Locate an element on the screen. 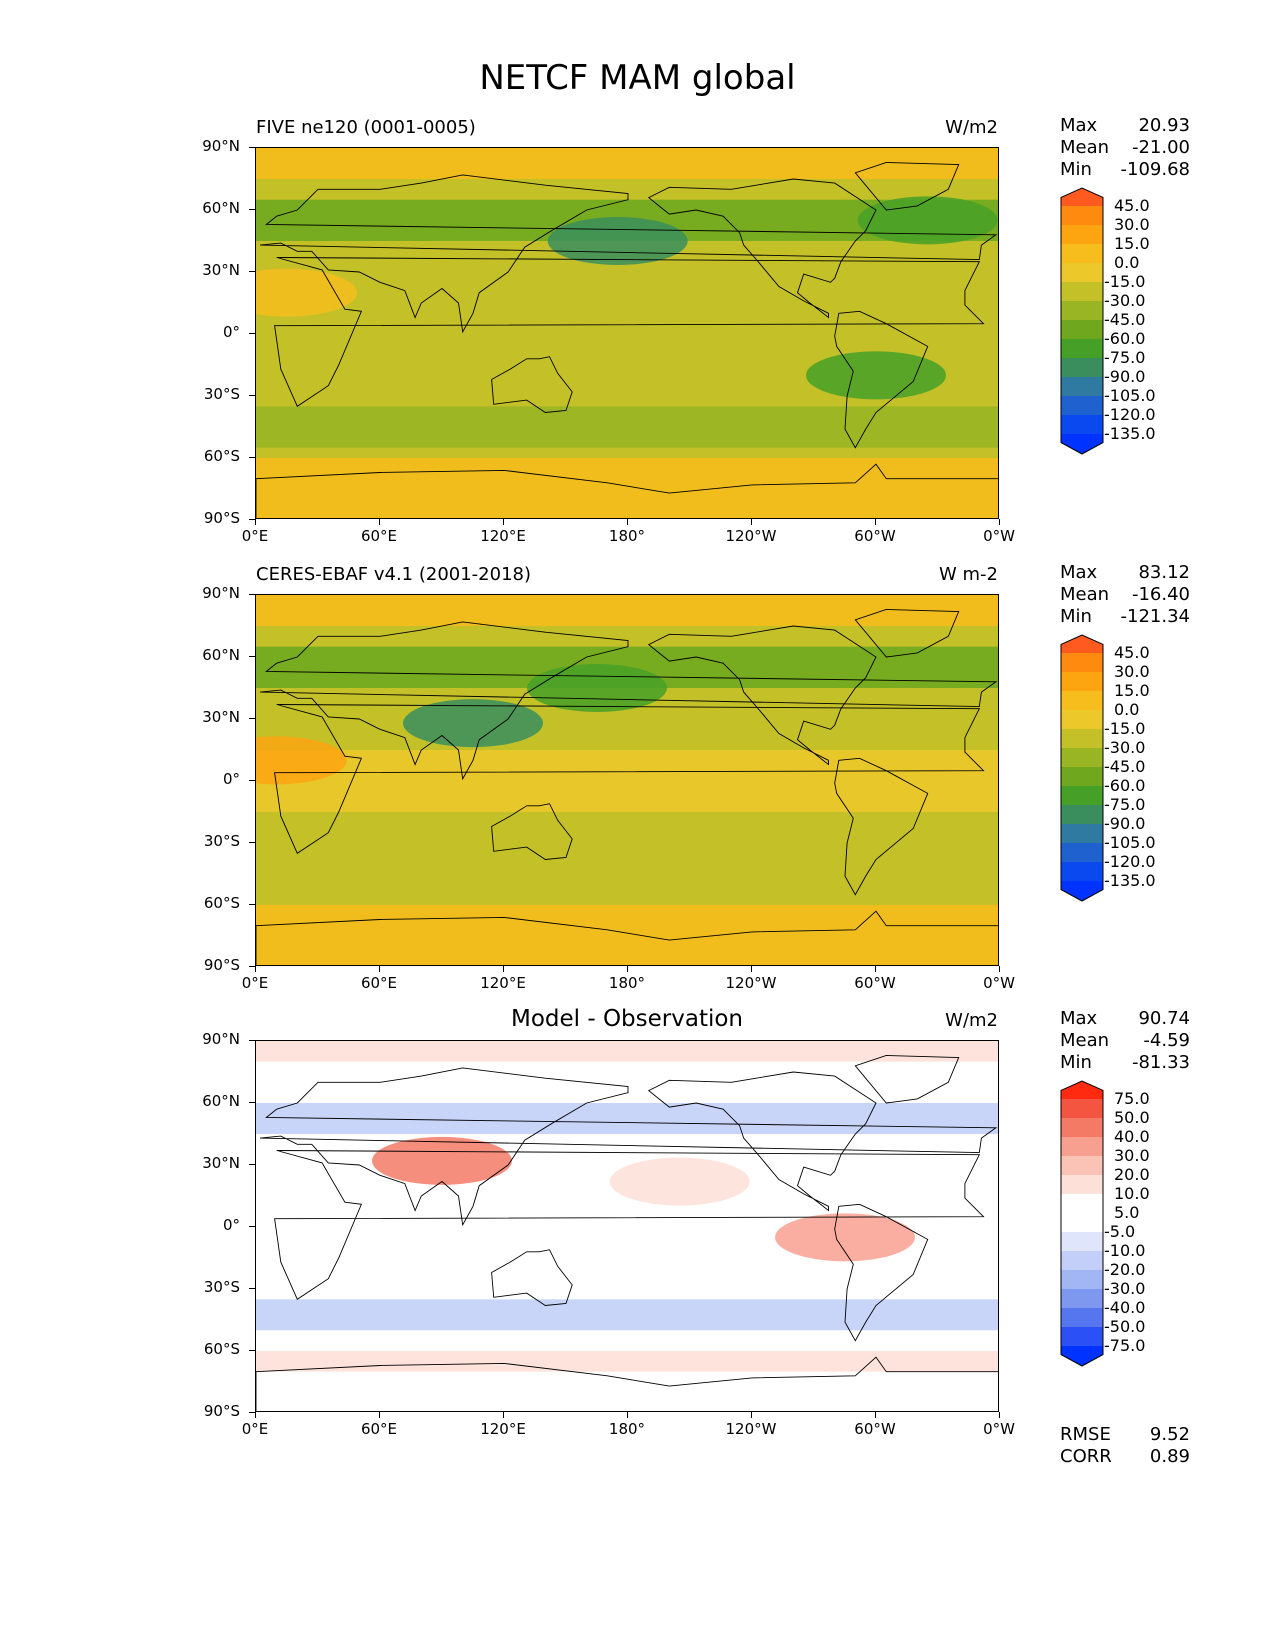 This screenshot has height=1650, width=1275. colorbar is located at coordinates (1082, 768).